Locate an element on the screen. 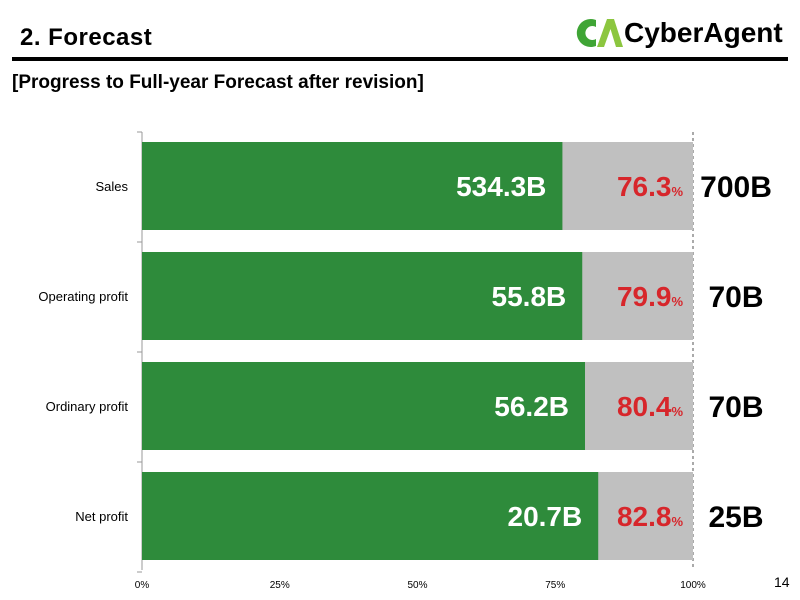  x-tick-label: 100% is located at coordinates (693, 585).